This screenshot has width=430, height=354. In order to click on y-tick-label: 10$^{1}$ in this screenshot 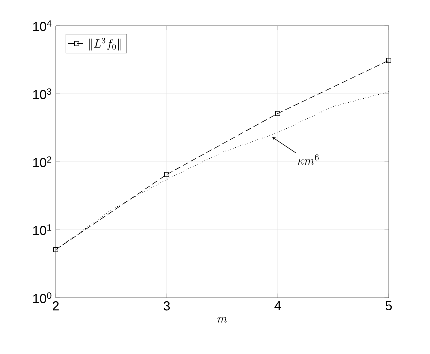, I will do `click(43, 230)`.